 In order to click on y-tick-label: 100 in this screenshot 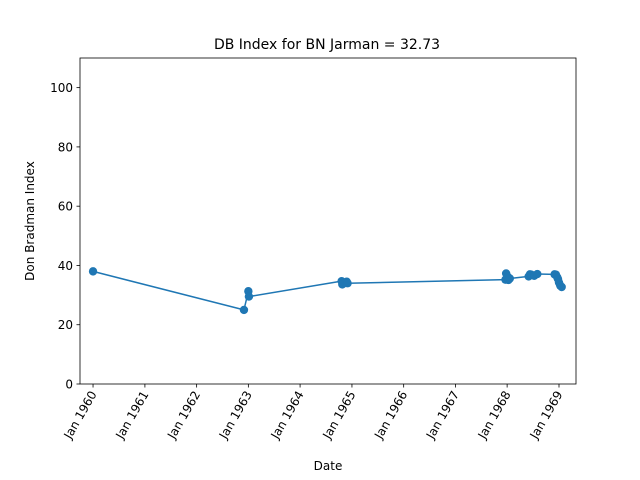, I will do `click(61, 88)`.